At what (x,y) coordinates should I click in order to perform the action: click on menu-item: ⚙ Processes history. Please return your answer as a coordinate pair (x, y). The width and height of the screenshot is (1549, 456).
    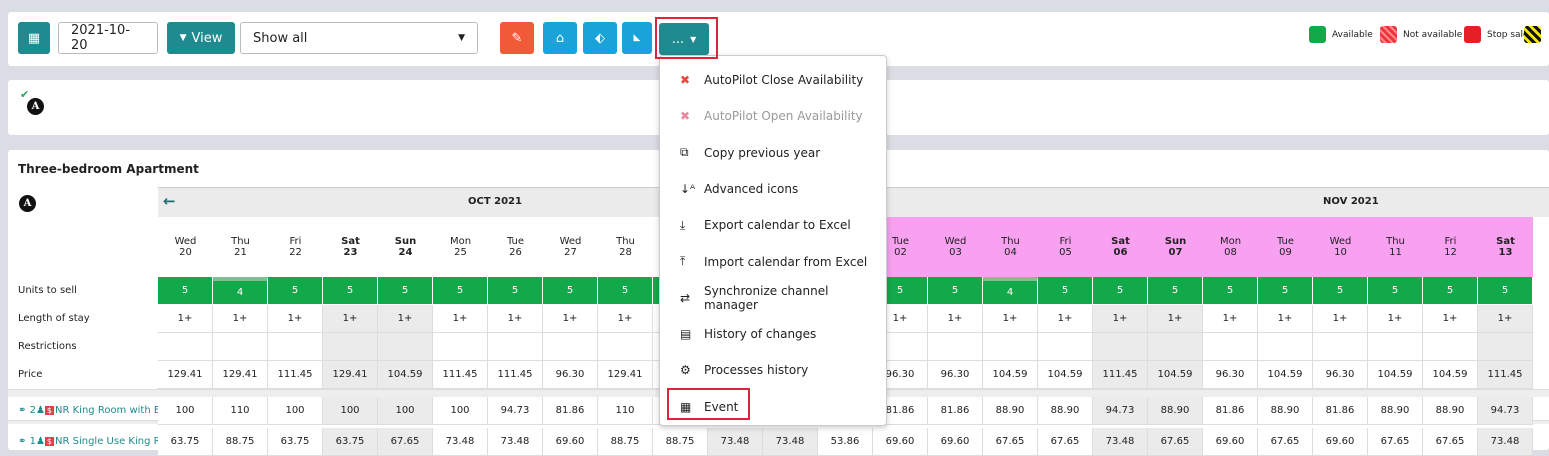
    Looking at the image, I should click on (773, 370).